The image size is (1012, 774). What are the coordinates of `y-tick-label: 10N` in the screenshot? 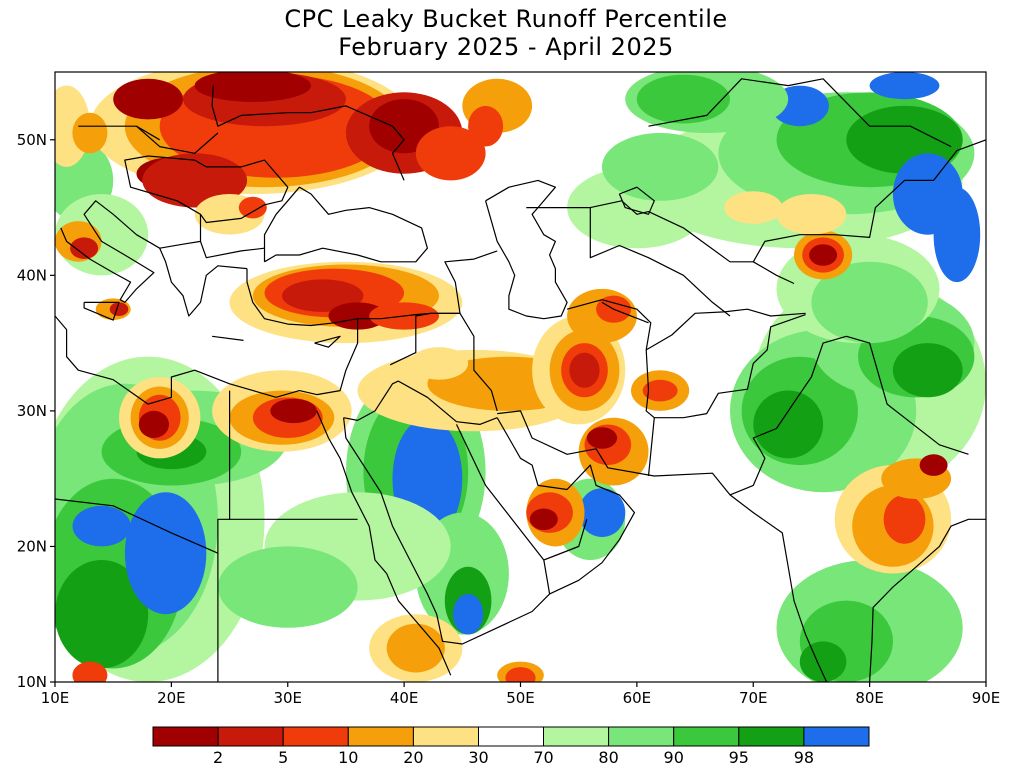 It's located at (32, 682).